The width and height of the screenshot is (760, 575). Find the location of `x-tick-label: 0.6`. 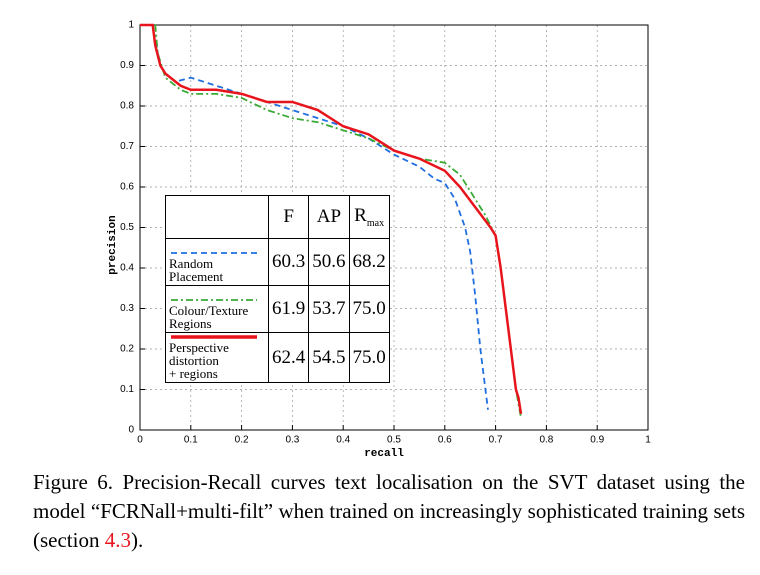

x-tick-label: 0.6 is located at coordinates (445, 440).